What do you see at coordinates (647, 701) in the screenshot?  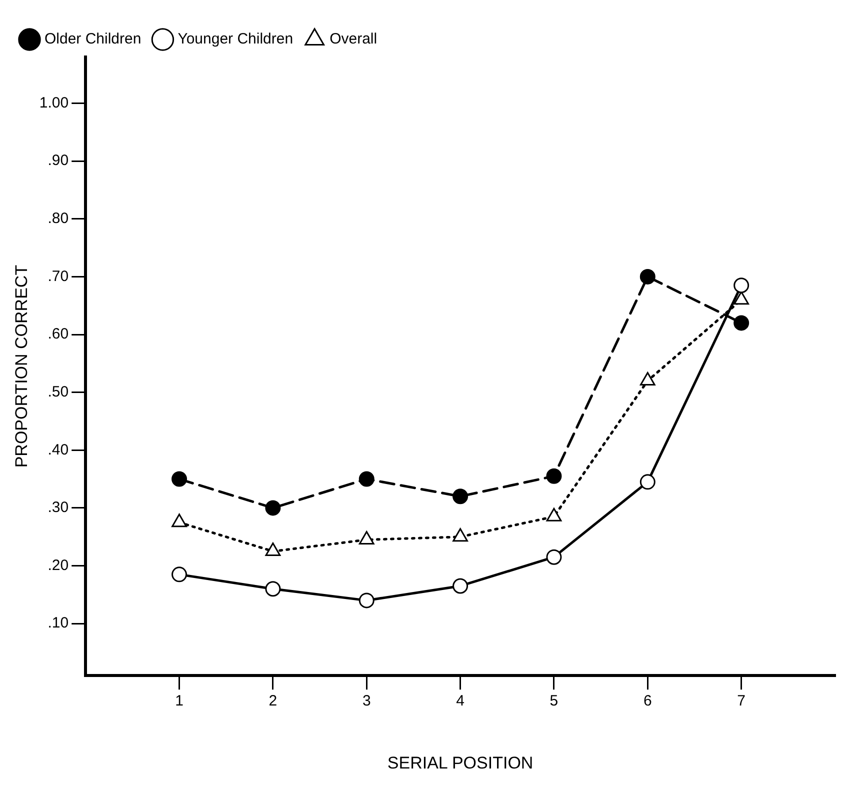 I see `x-tick-label: 6` at bounding box center [647, 701].